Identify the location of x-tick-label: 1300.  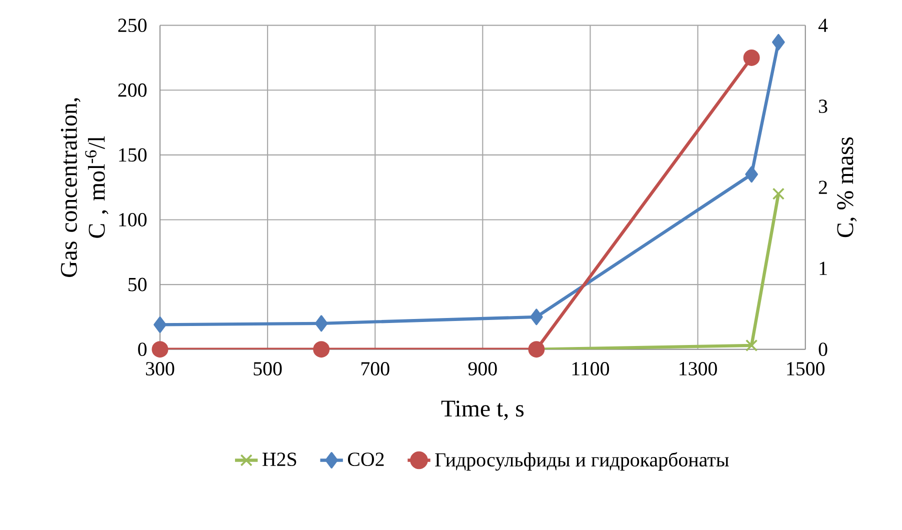
(698, 369).